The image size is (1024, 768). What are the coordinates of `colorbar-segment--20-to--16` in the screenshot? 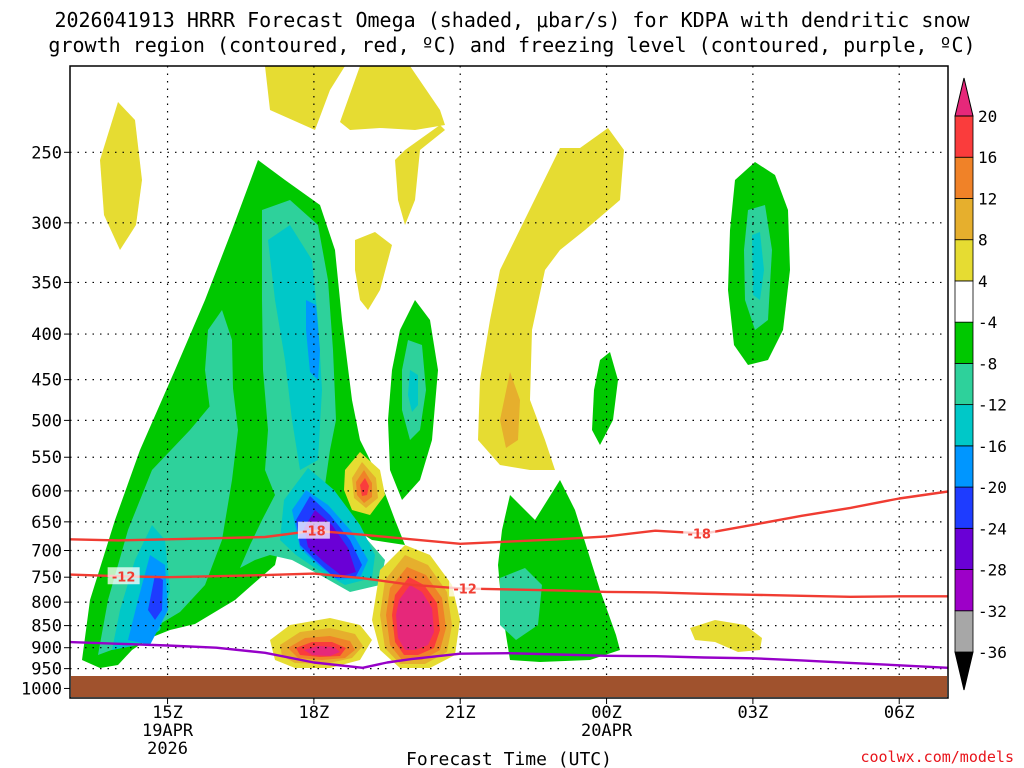 It's located at (964, 466).